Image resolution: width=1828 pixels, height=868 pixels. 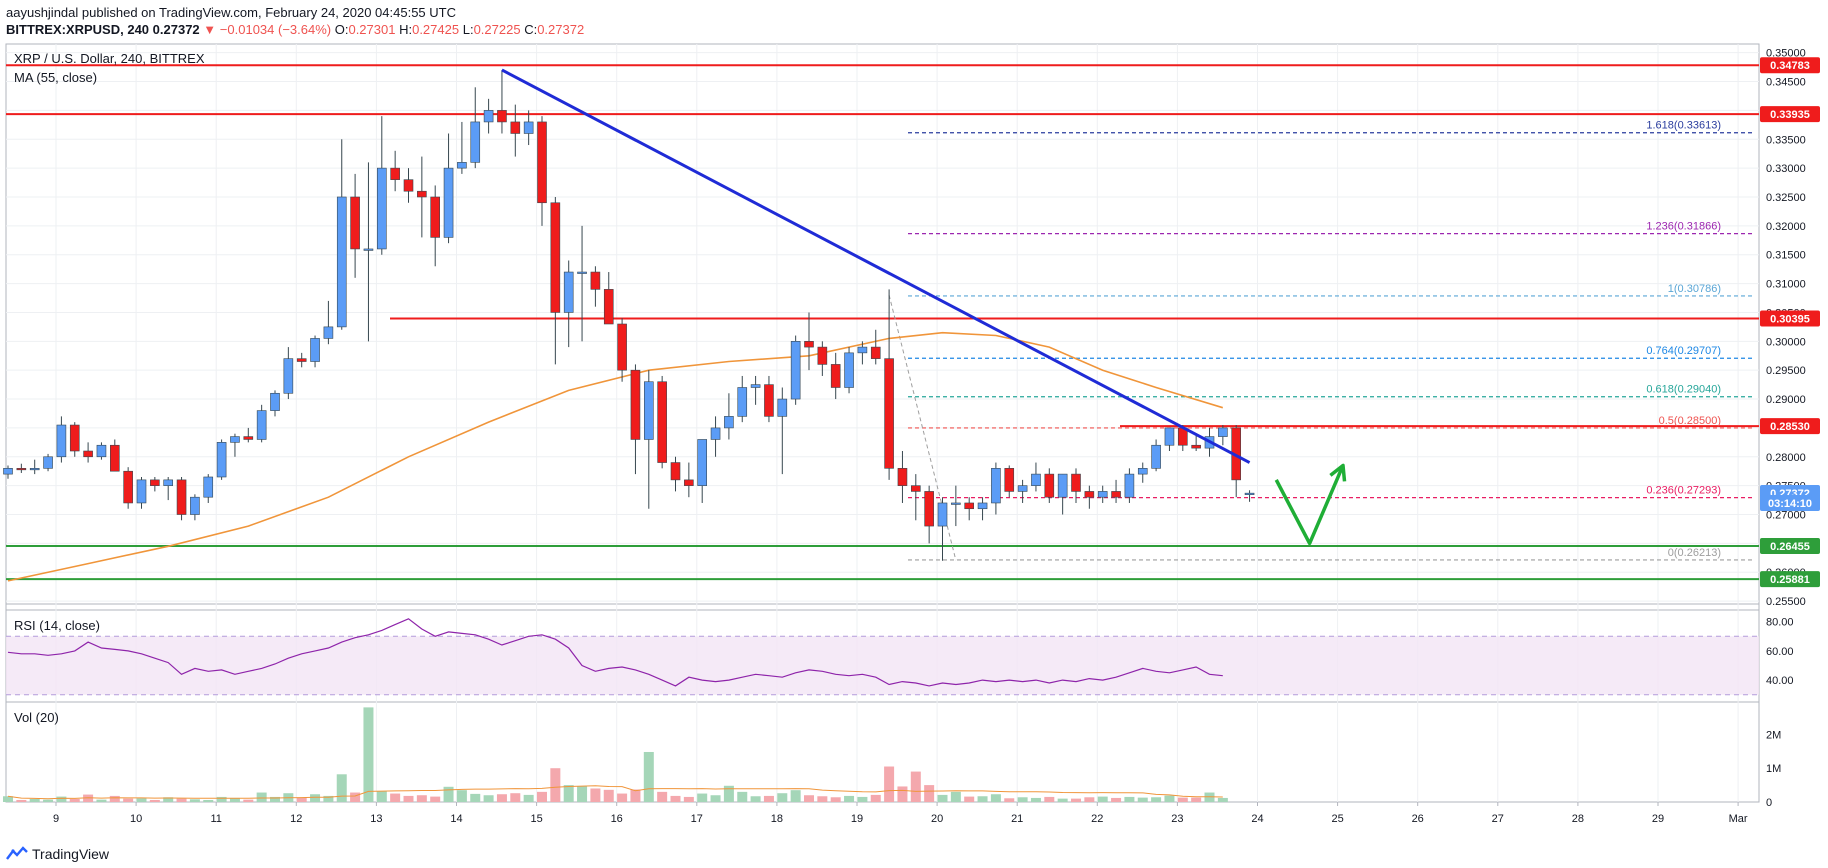 I want to click on time-tick-label: 28, so click(x=1578, y=819).